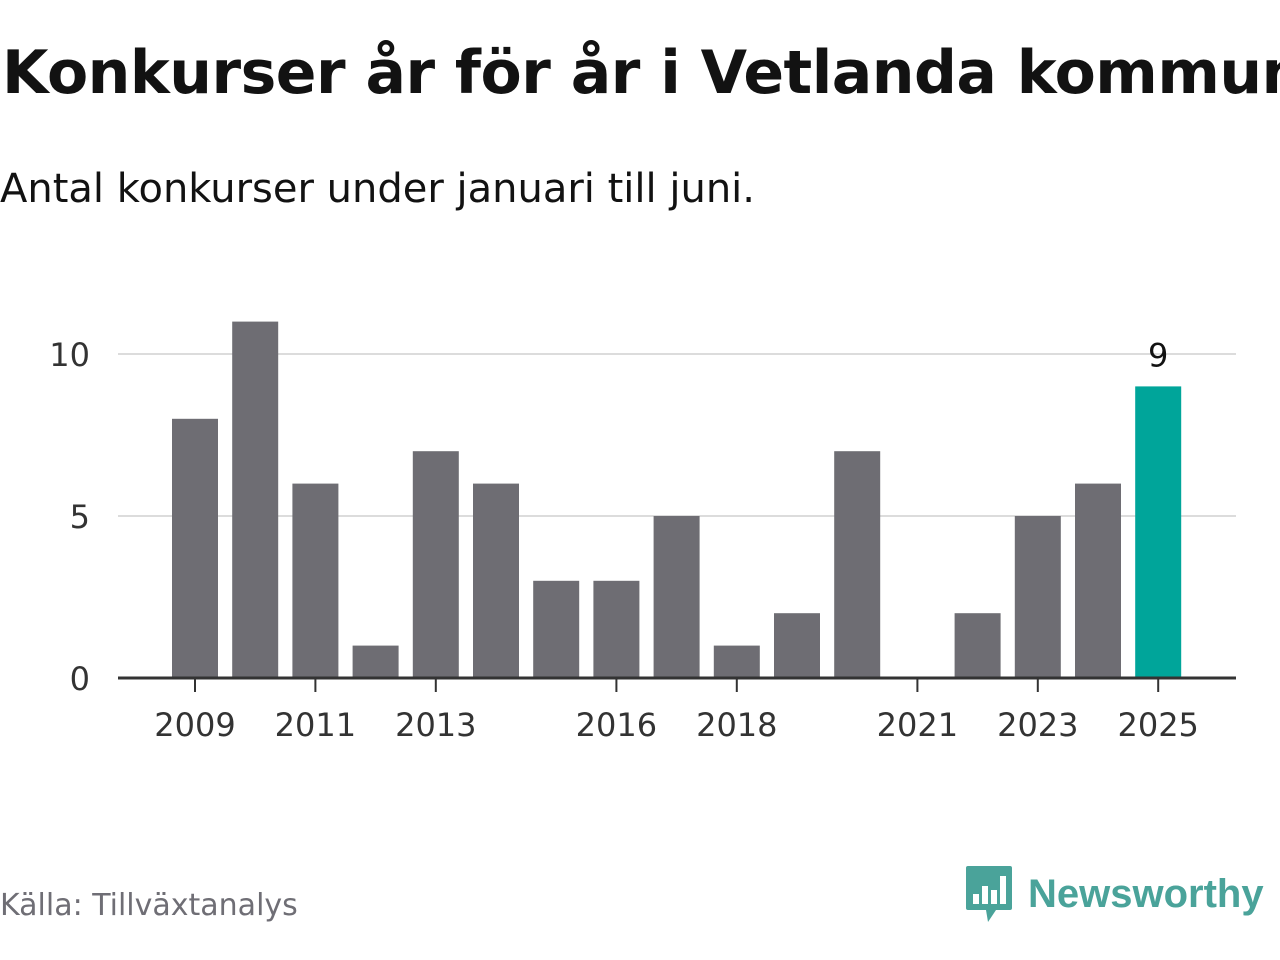 The image size is (1280, 960). I want to click on x-tick-label: 2016, so click(616, 725).